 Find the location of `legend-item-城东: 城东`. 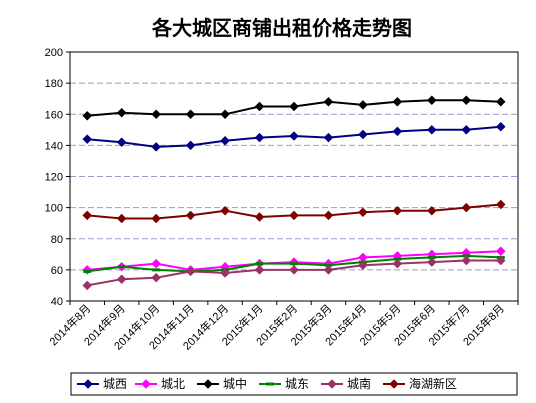

legend-item-城东: 城东 is located at coordinates (284, 384).